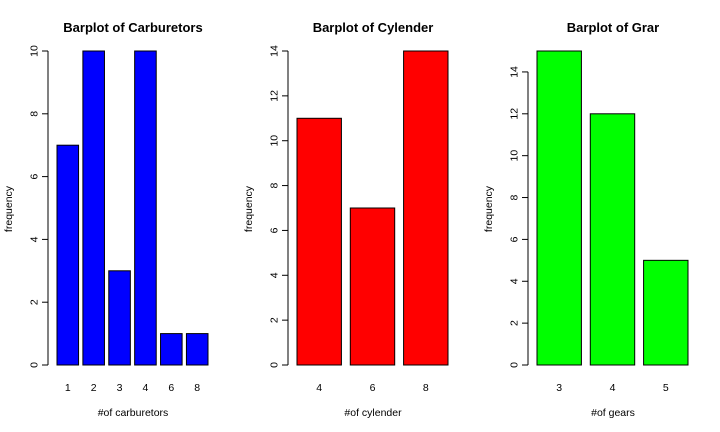 The image size is (720, 432). I want to click on x-tick-label: 1, so click(68, 388).